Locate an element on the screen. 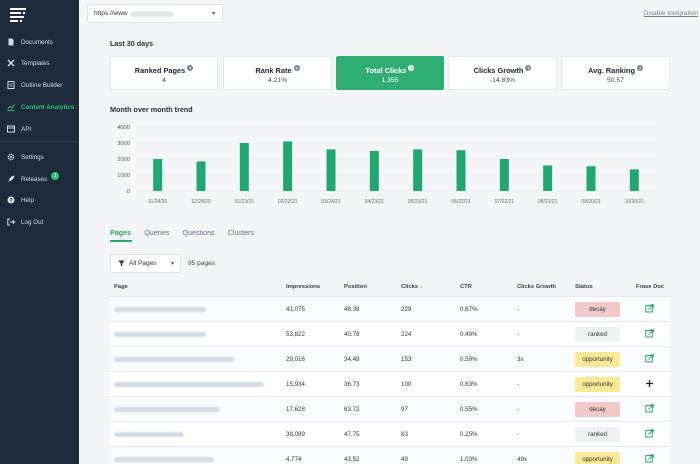 The image size is (700, 464). tab-clusters: Clusters is located at coordinates (241, 232).